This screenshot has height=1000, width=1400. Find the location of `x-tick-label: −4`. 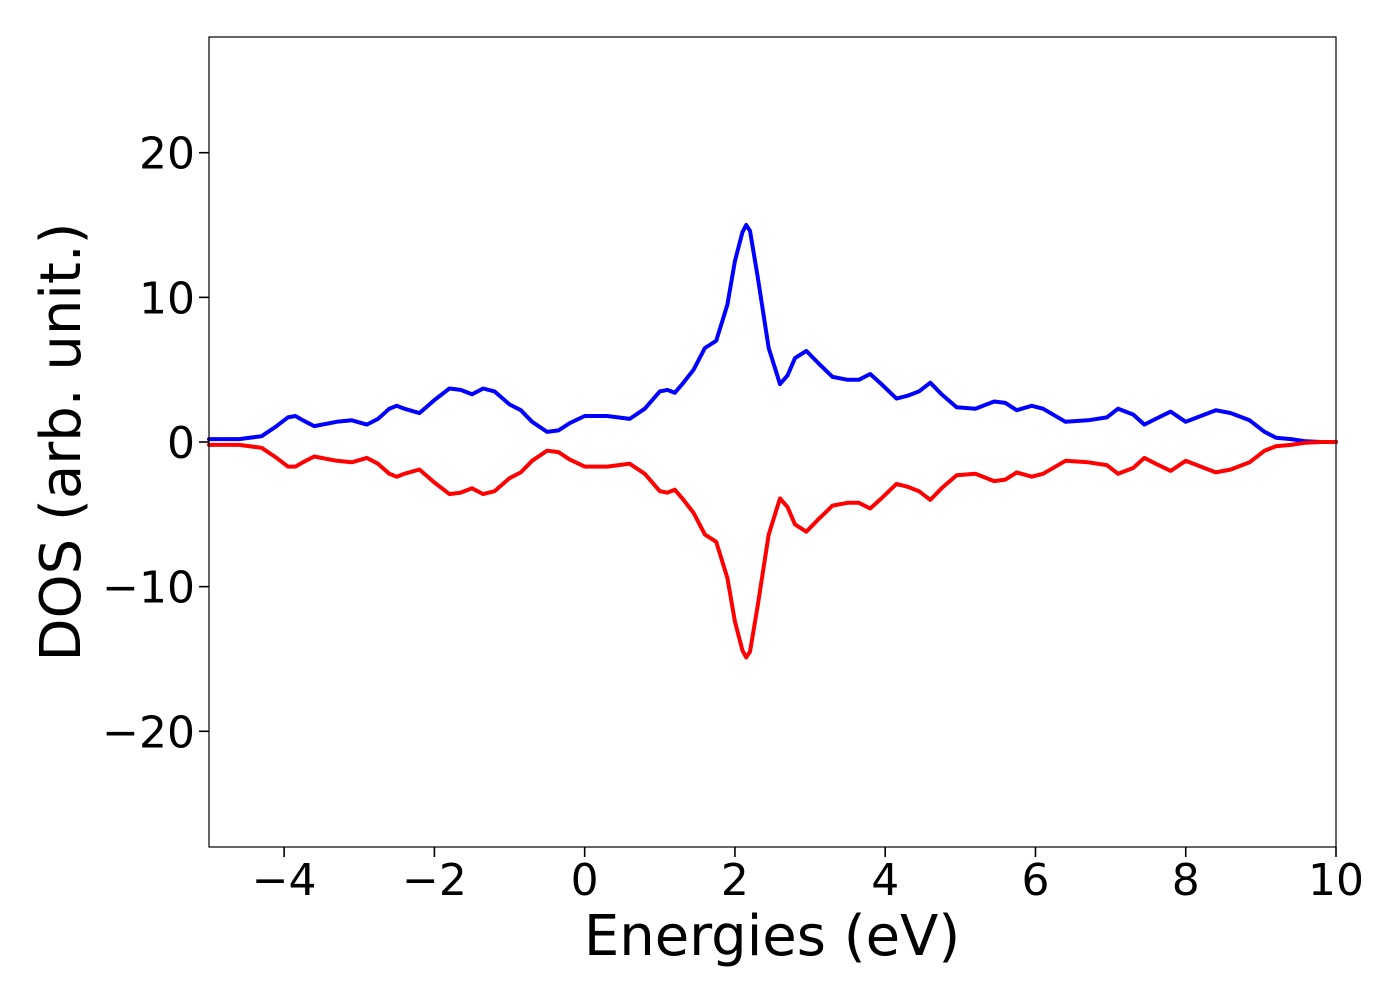

x-tick-label: −4 is located at coordinates (284, 880).